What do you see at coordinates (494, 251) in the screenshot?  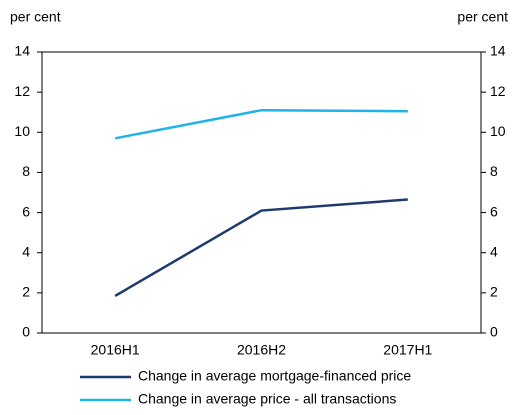 I see `y2-tick-label: 4` at bounding box center [494, 251].